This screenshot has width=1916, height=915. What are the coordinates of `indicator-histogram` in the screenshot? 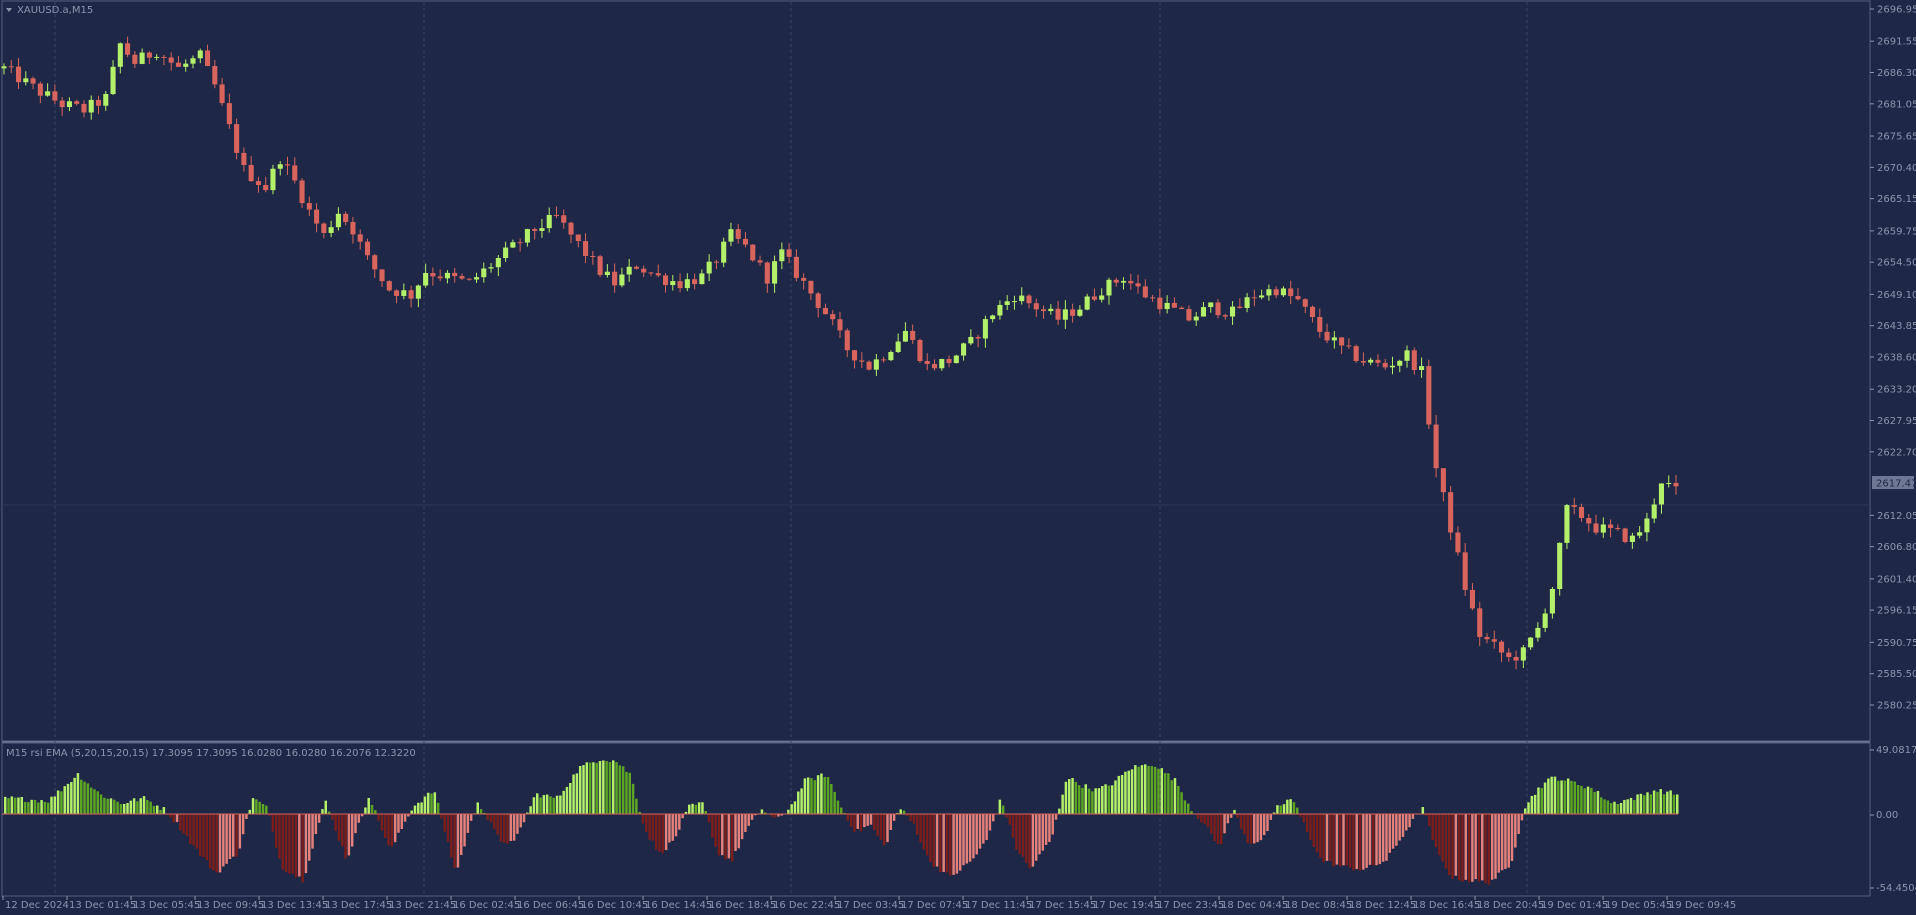 It's located at (840, 822).